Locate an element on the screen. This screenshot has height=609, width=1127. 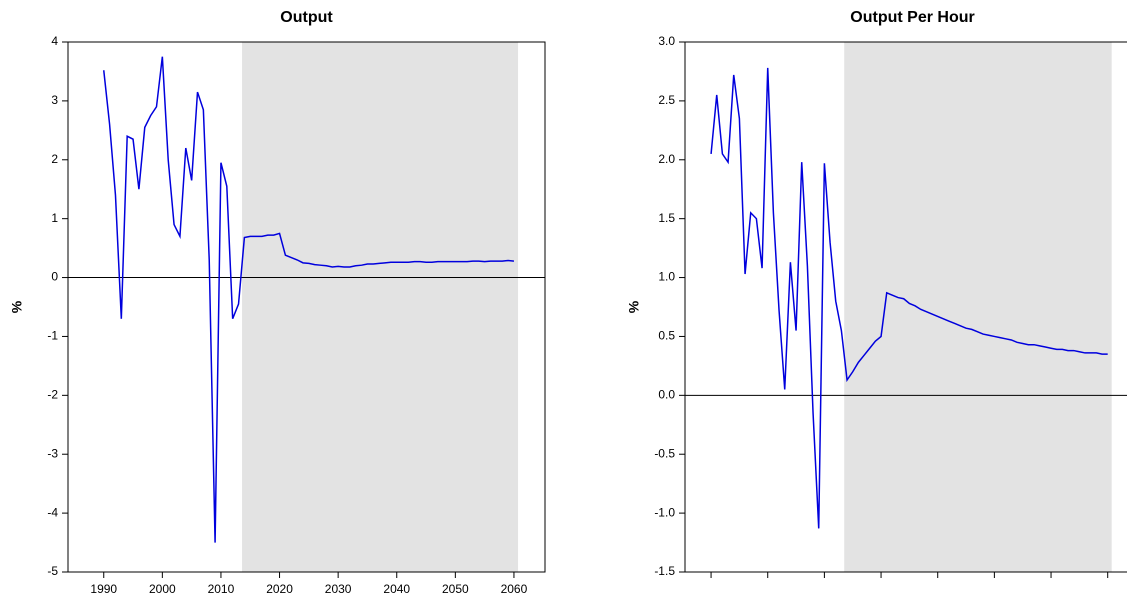
y-tick-label: -1 is located at coordinates (52, 336).